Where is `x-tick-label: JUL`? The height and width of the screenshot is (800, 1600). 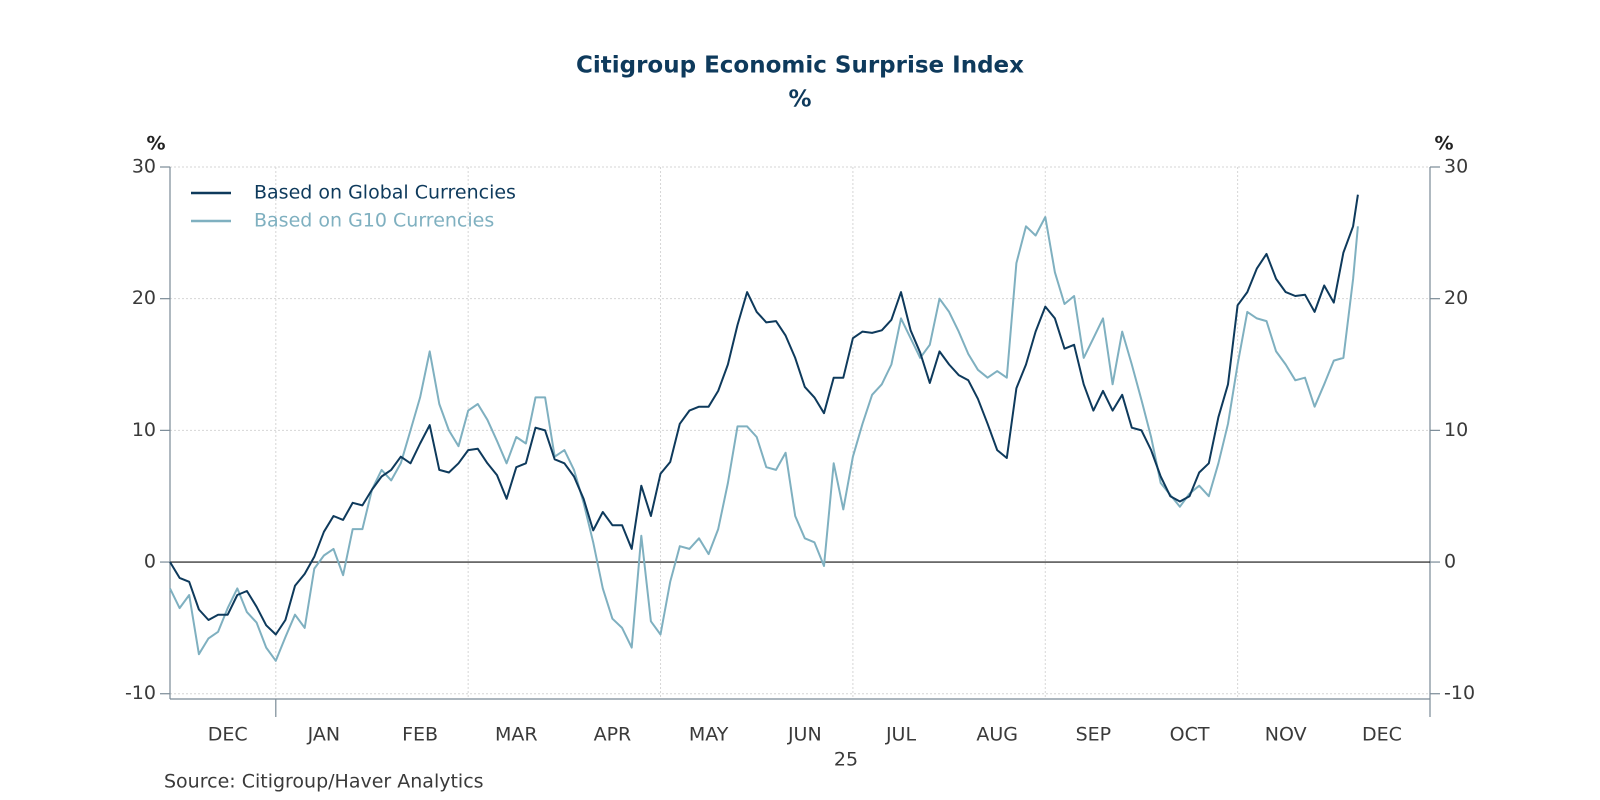
x-tick-label: JUL is located at coordinates (901, 735).